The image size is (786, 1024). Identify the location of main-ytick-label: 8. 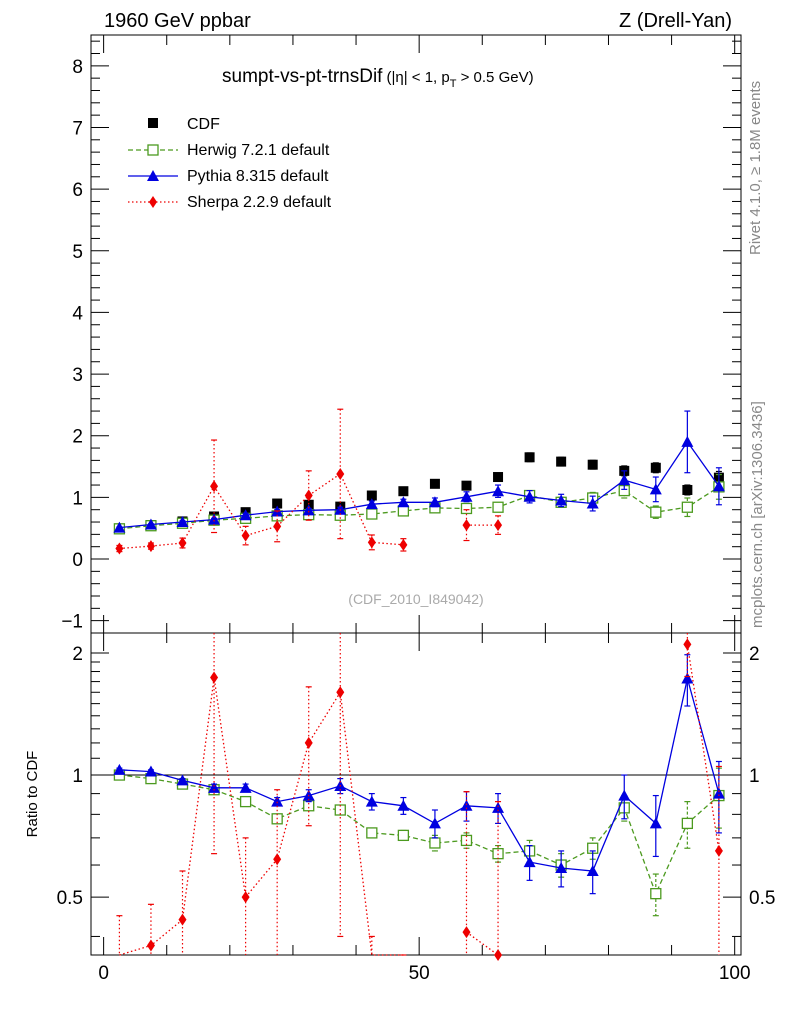
(77, 67).